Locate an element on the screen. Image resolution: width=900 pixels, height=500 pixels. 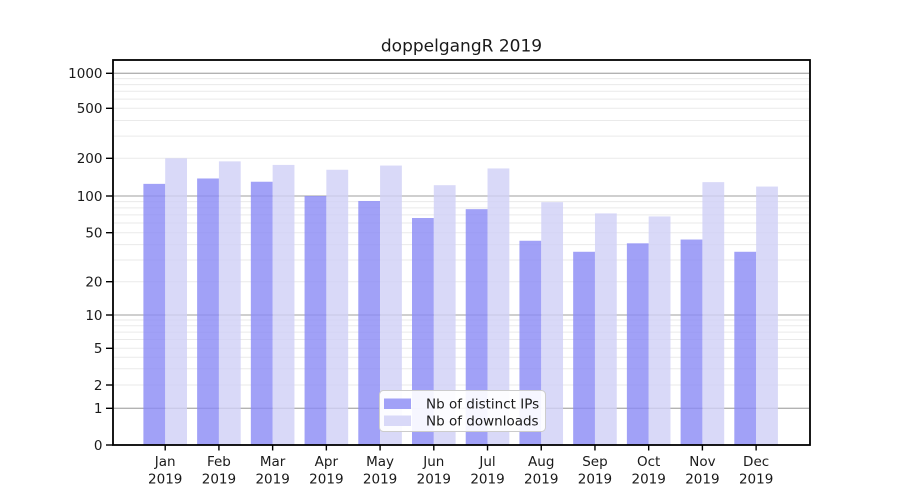
y-tick-label: 2 is located at coordinates (98, 386).